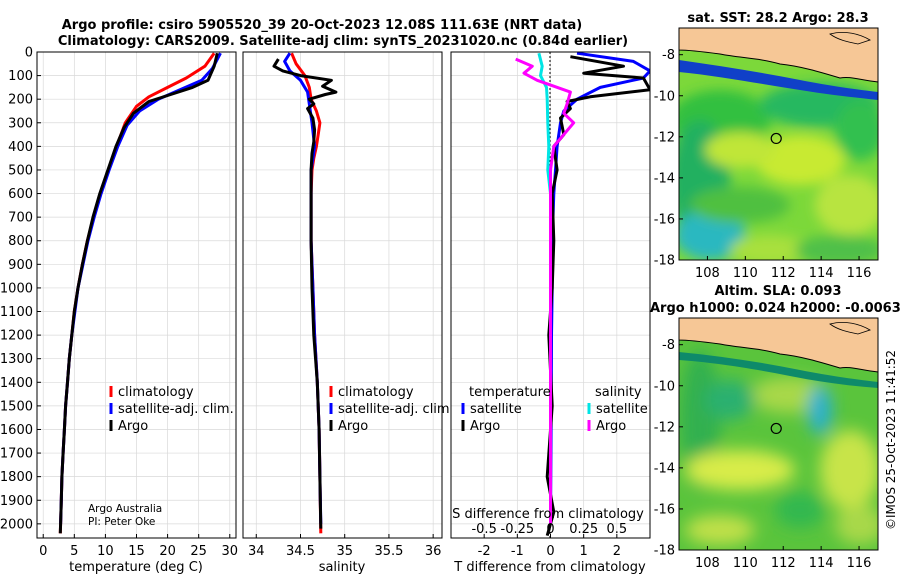 This screenshot has height=580, width=900. Describe the element at coordinates (16, 312) in the screenshot. I see `y-tick-label: 1100` at that location.